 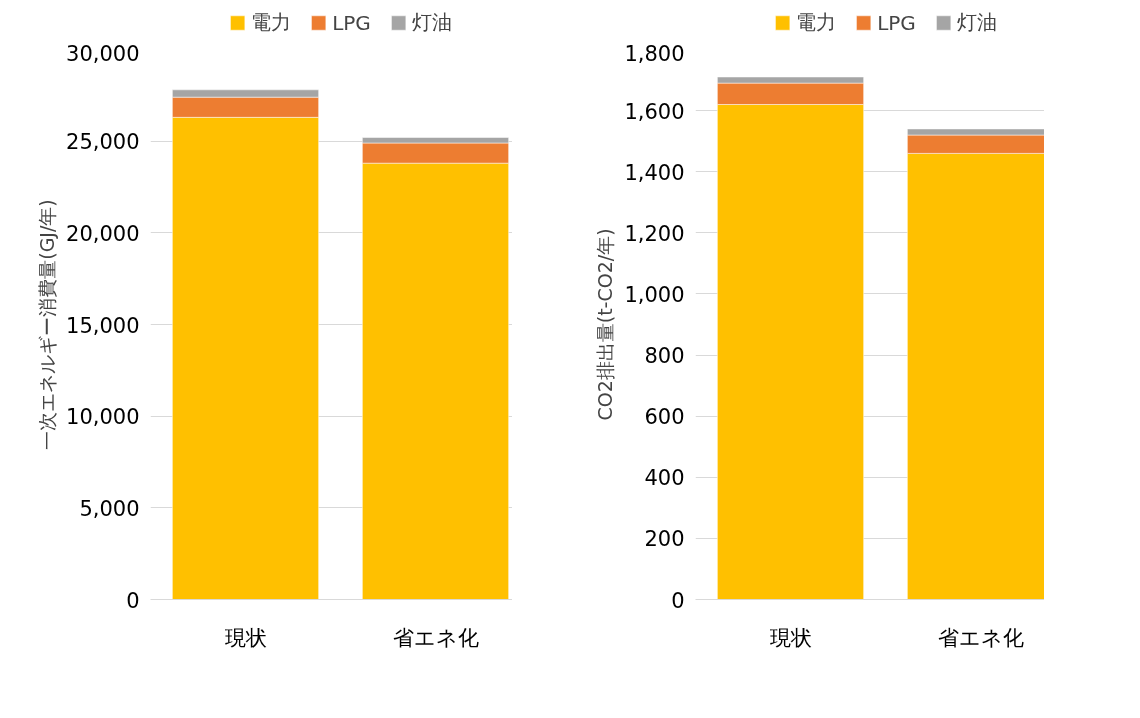 I want to click on y-tick-label: 10,000, so click(x=103, y=417).